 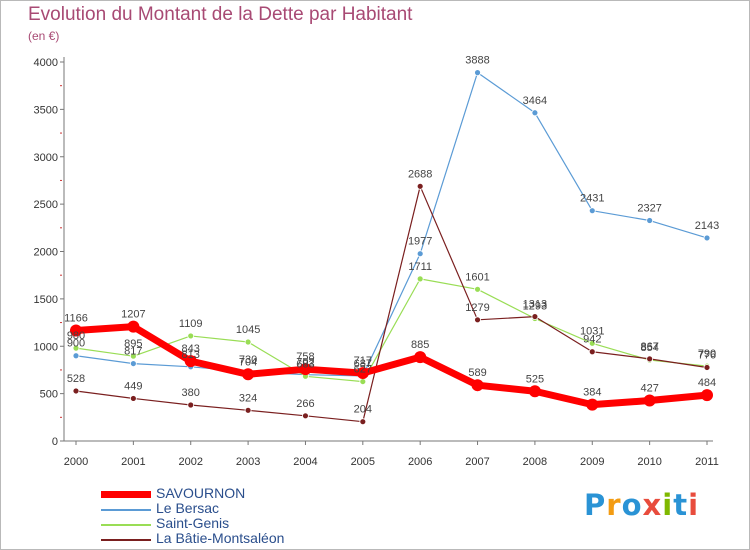 What do you see at coordinates (305, 404) in the screenshot?
I see `data-label: 266` at bounding box center [305, 404].